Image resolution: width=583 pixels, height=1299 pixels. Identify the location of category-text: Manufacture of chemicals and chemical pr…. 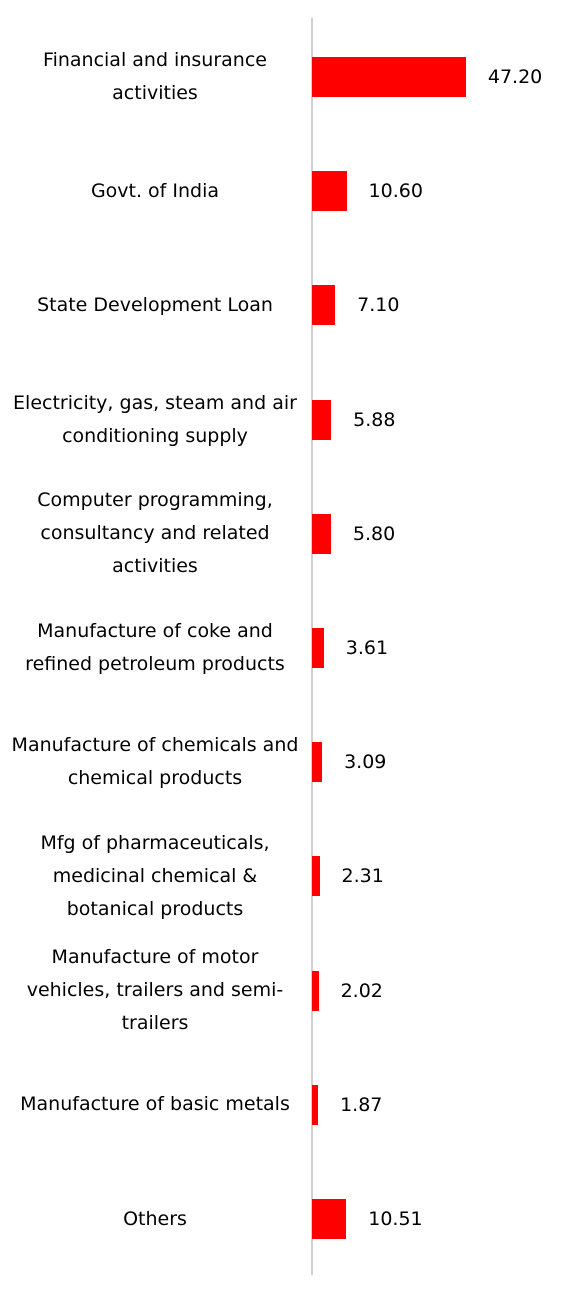
(155, 762).